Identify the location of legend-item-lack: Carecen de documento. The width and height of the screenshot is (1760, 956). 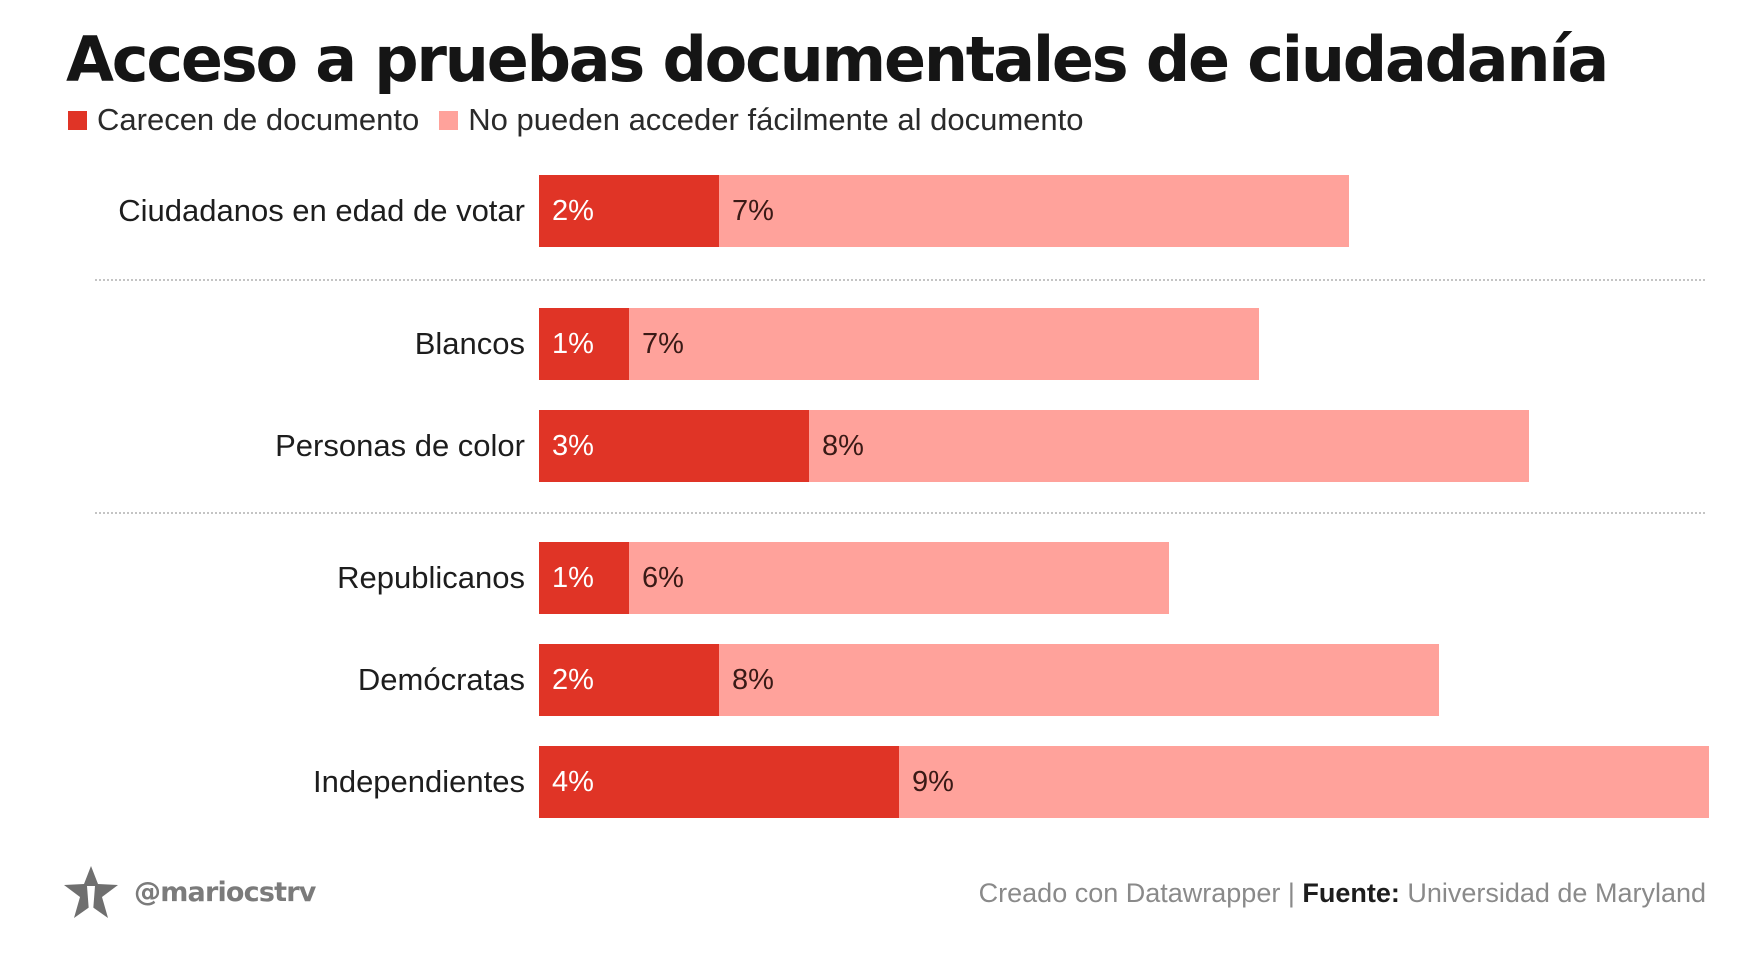
(243, 120).